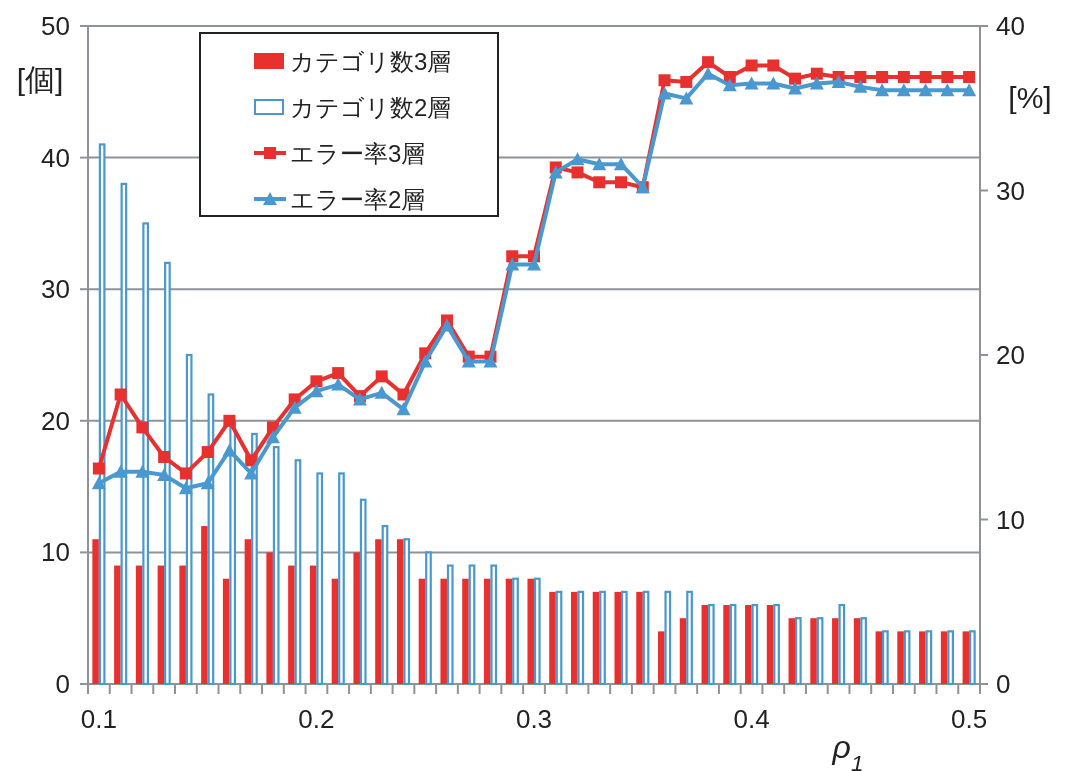  I want to click on y2-axis-title: [%], so click(1030, 97).